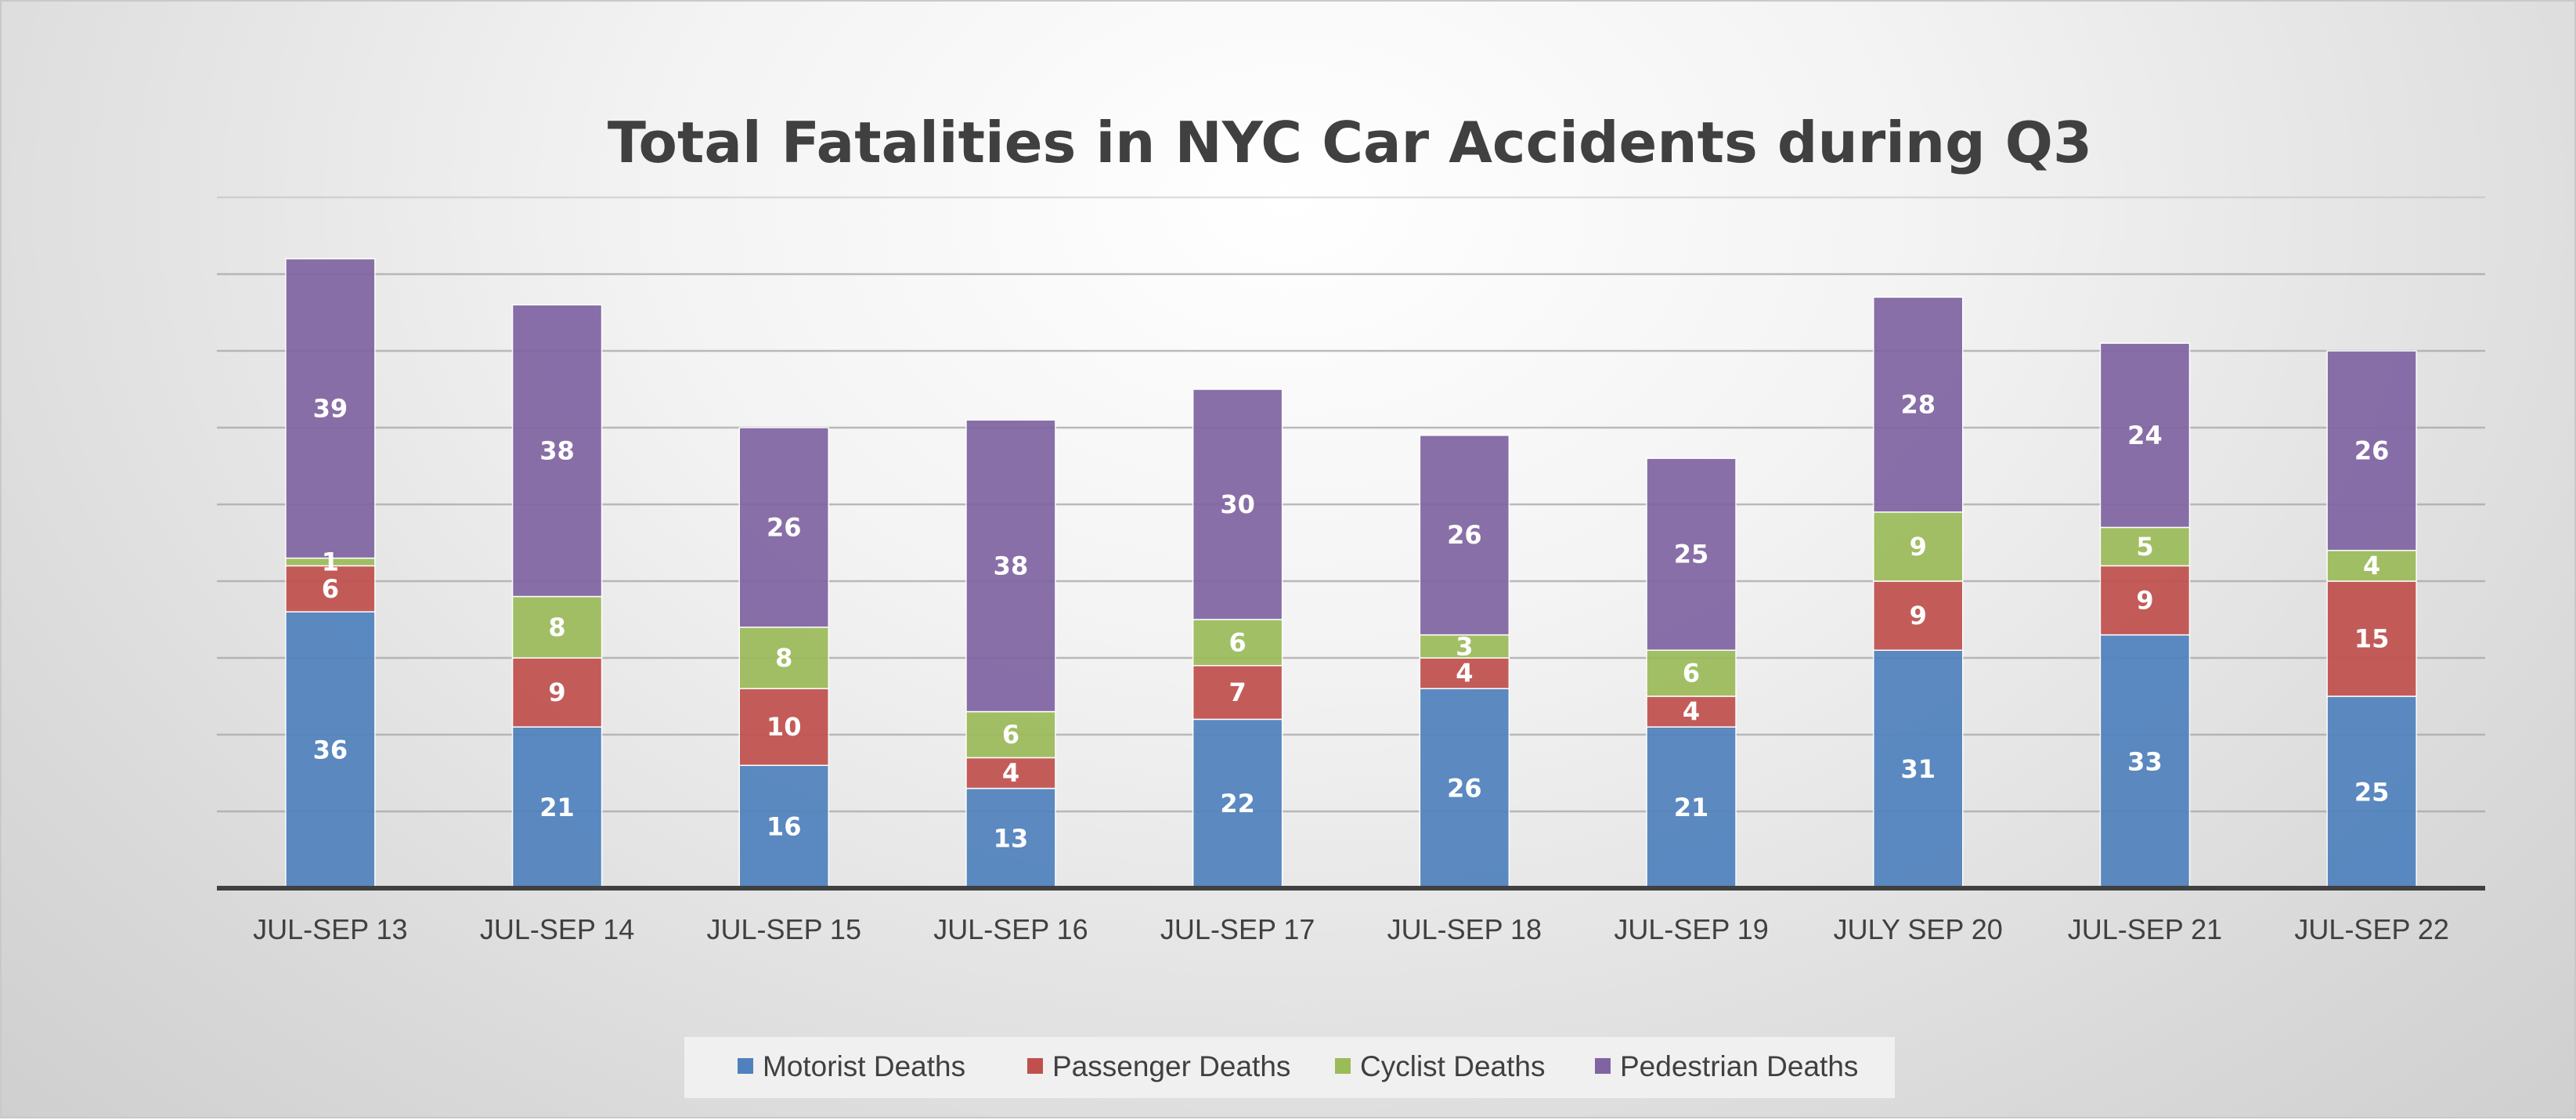  Describe the element at coordinates (1691, 929) in the screenshot. I see `x-tick-label: JUL-SEP 19` at that location.